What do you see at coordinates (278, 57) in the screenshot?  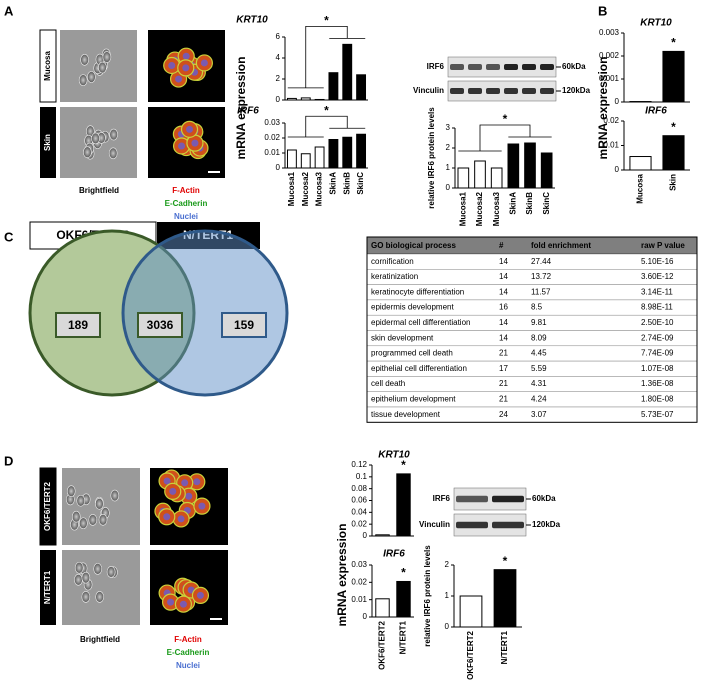 I see `y-tick-label: 4` at bounding box center [278, 57].